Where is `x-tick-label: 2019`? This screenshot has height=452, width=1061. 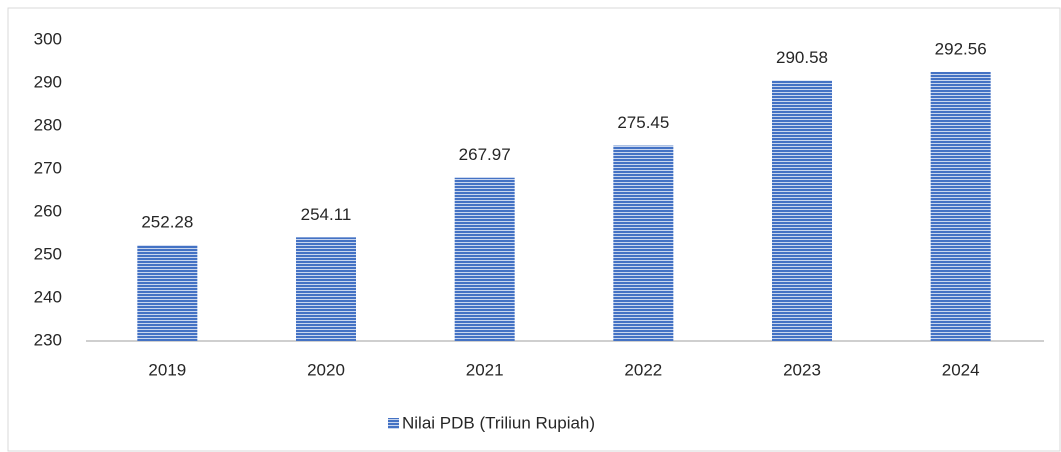 x-tick-label: 2019 is located at coordinates (167, 369).